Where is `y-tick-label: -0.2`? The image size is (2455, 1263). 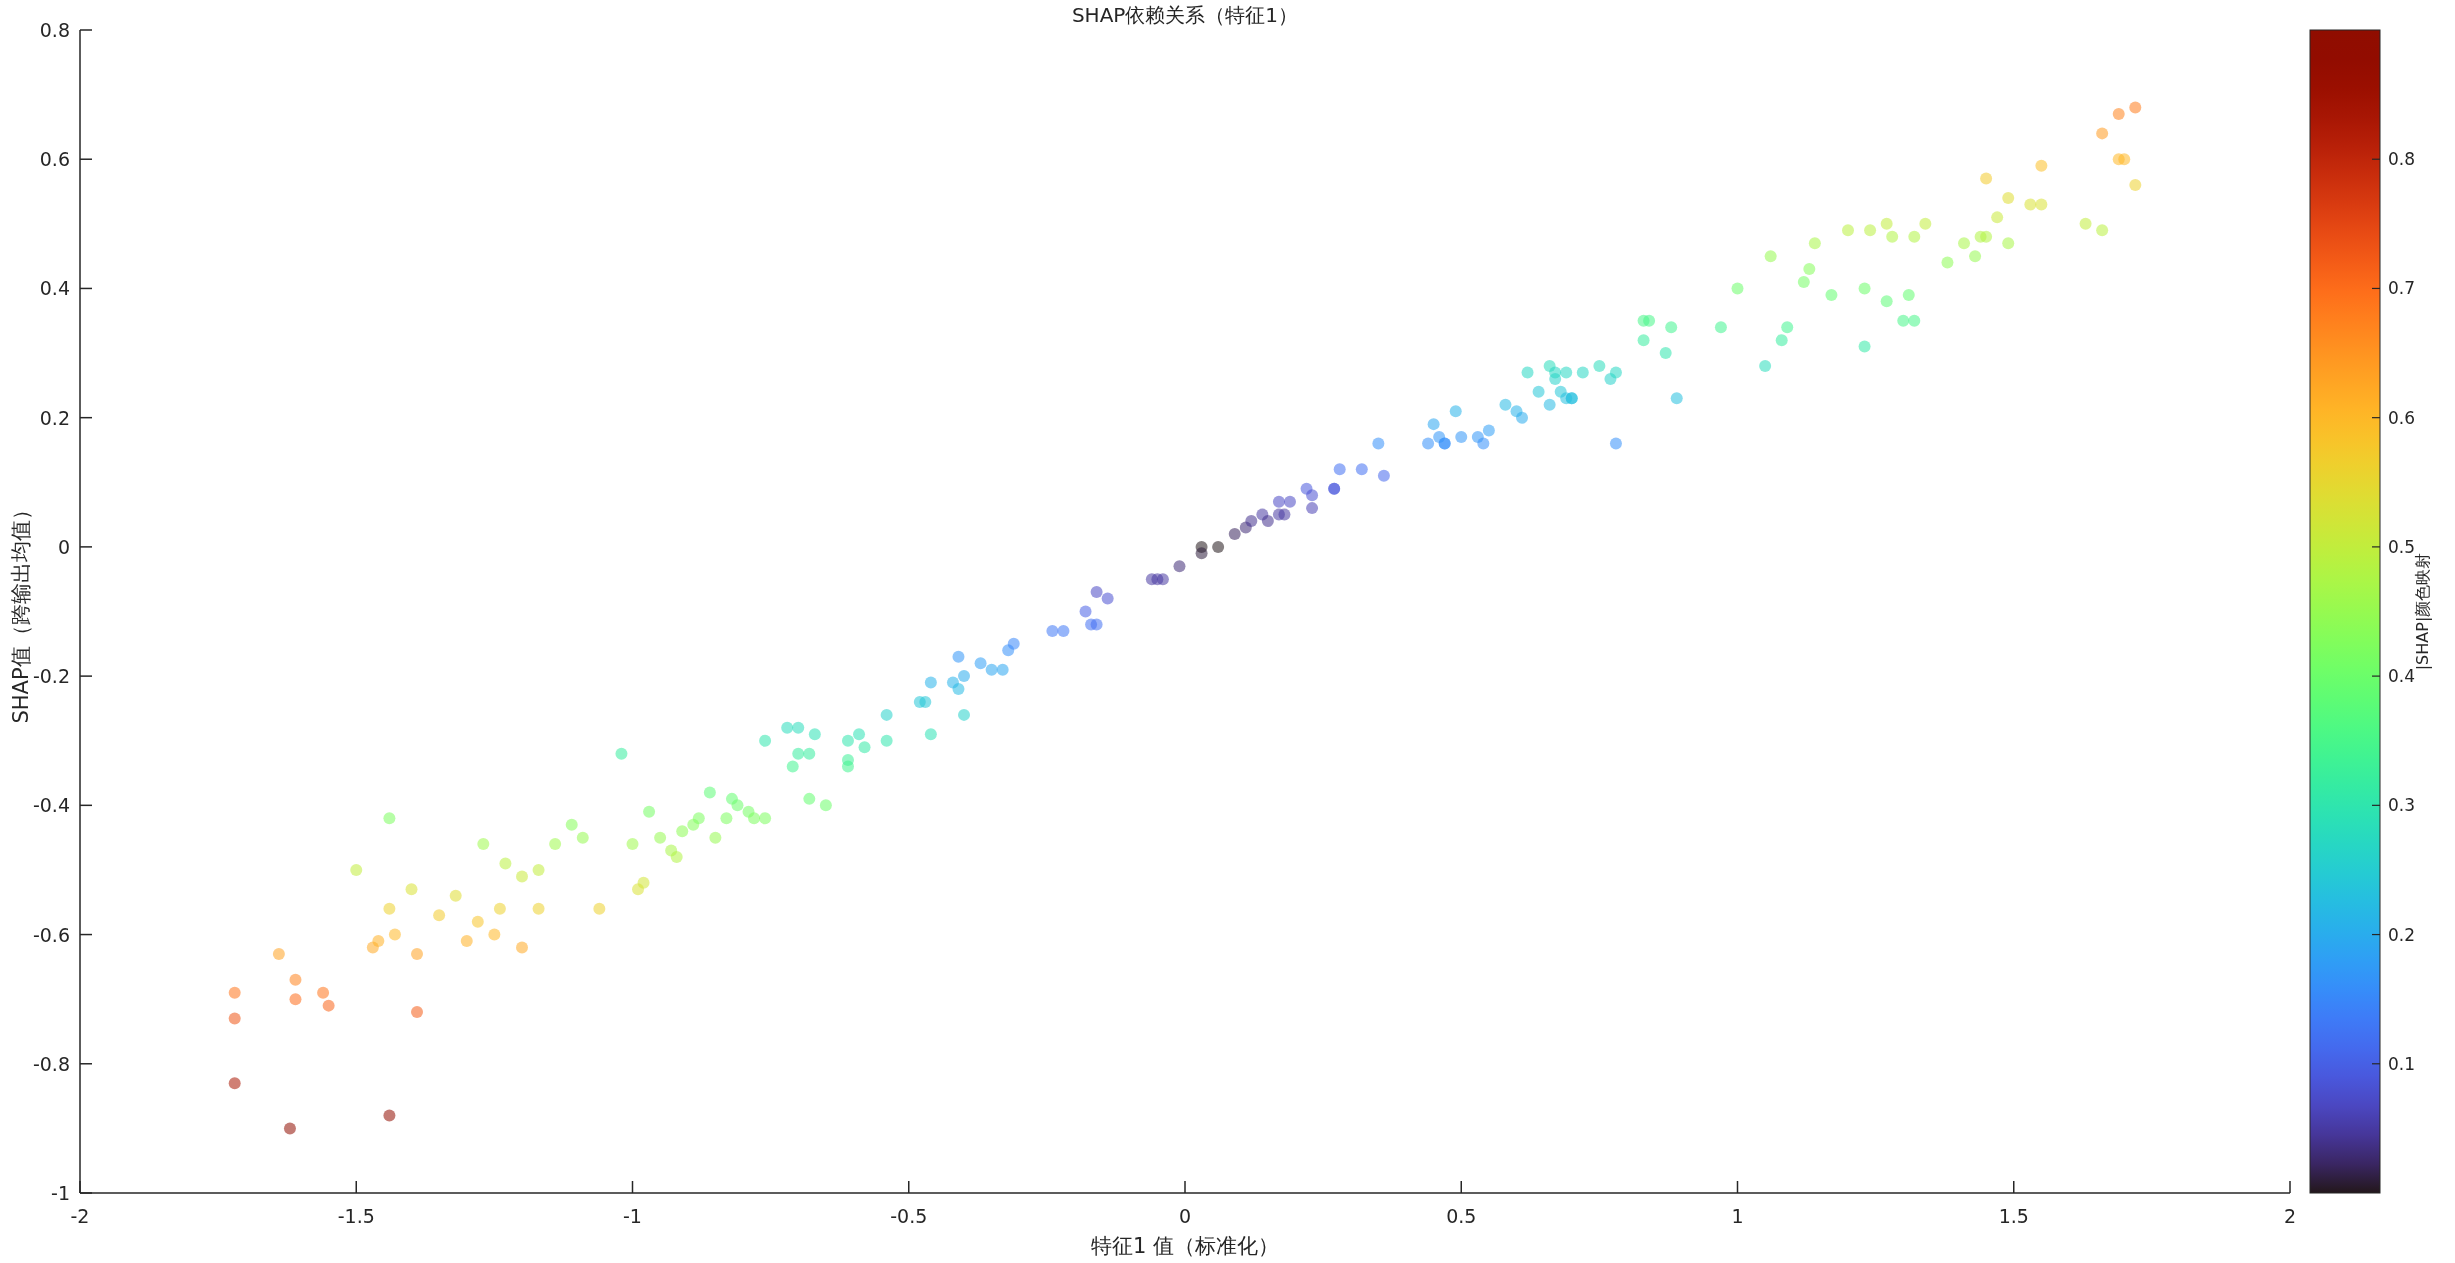
y-tick-label: -0.2 is located at coordinates (51, 676).